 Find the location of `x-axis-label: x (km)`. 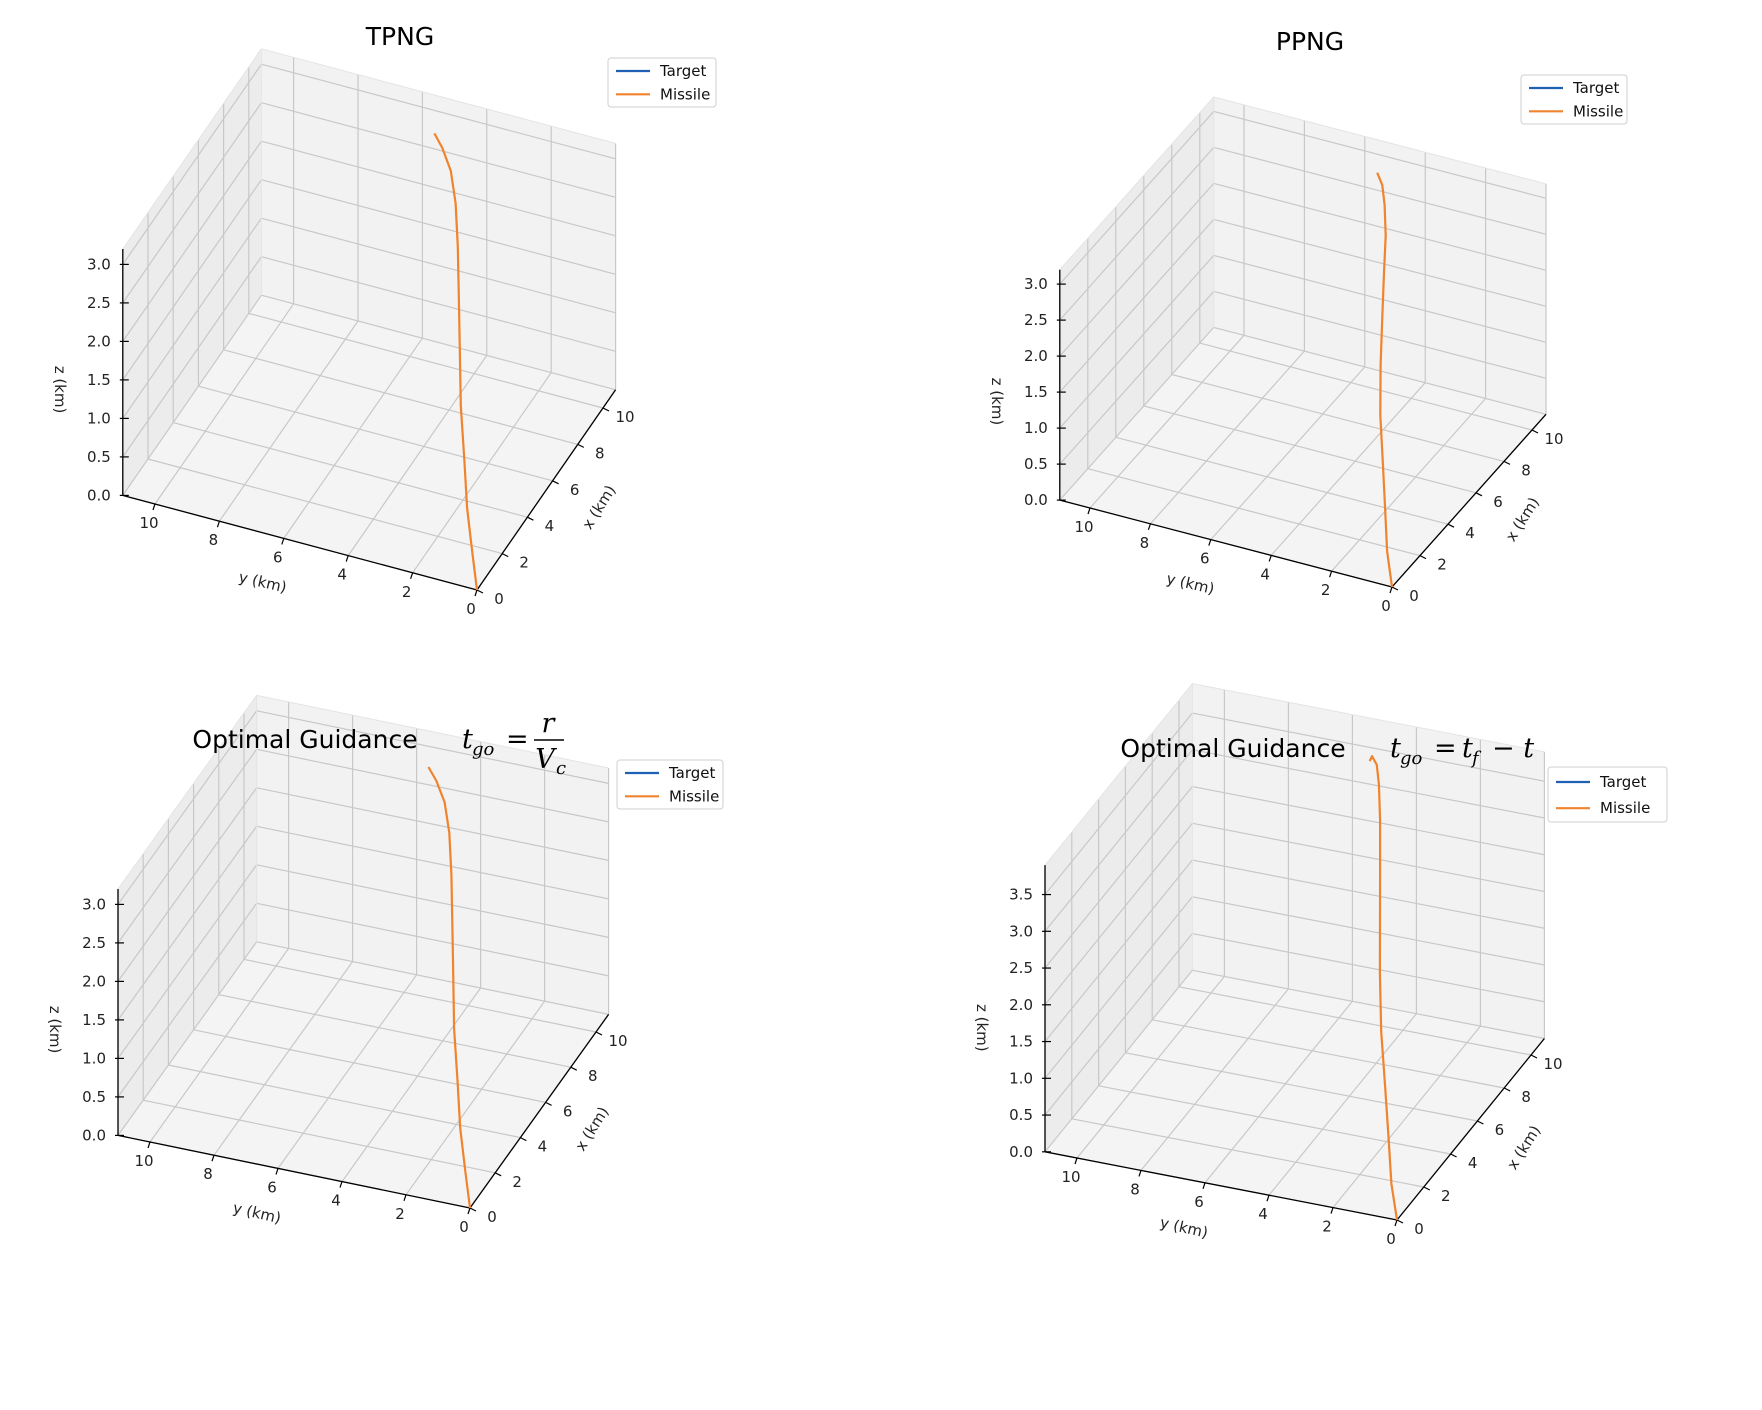

x-axis-label: x (km) is located at coordinates (1522, 519).